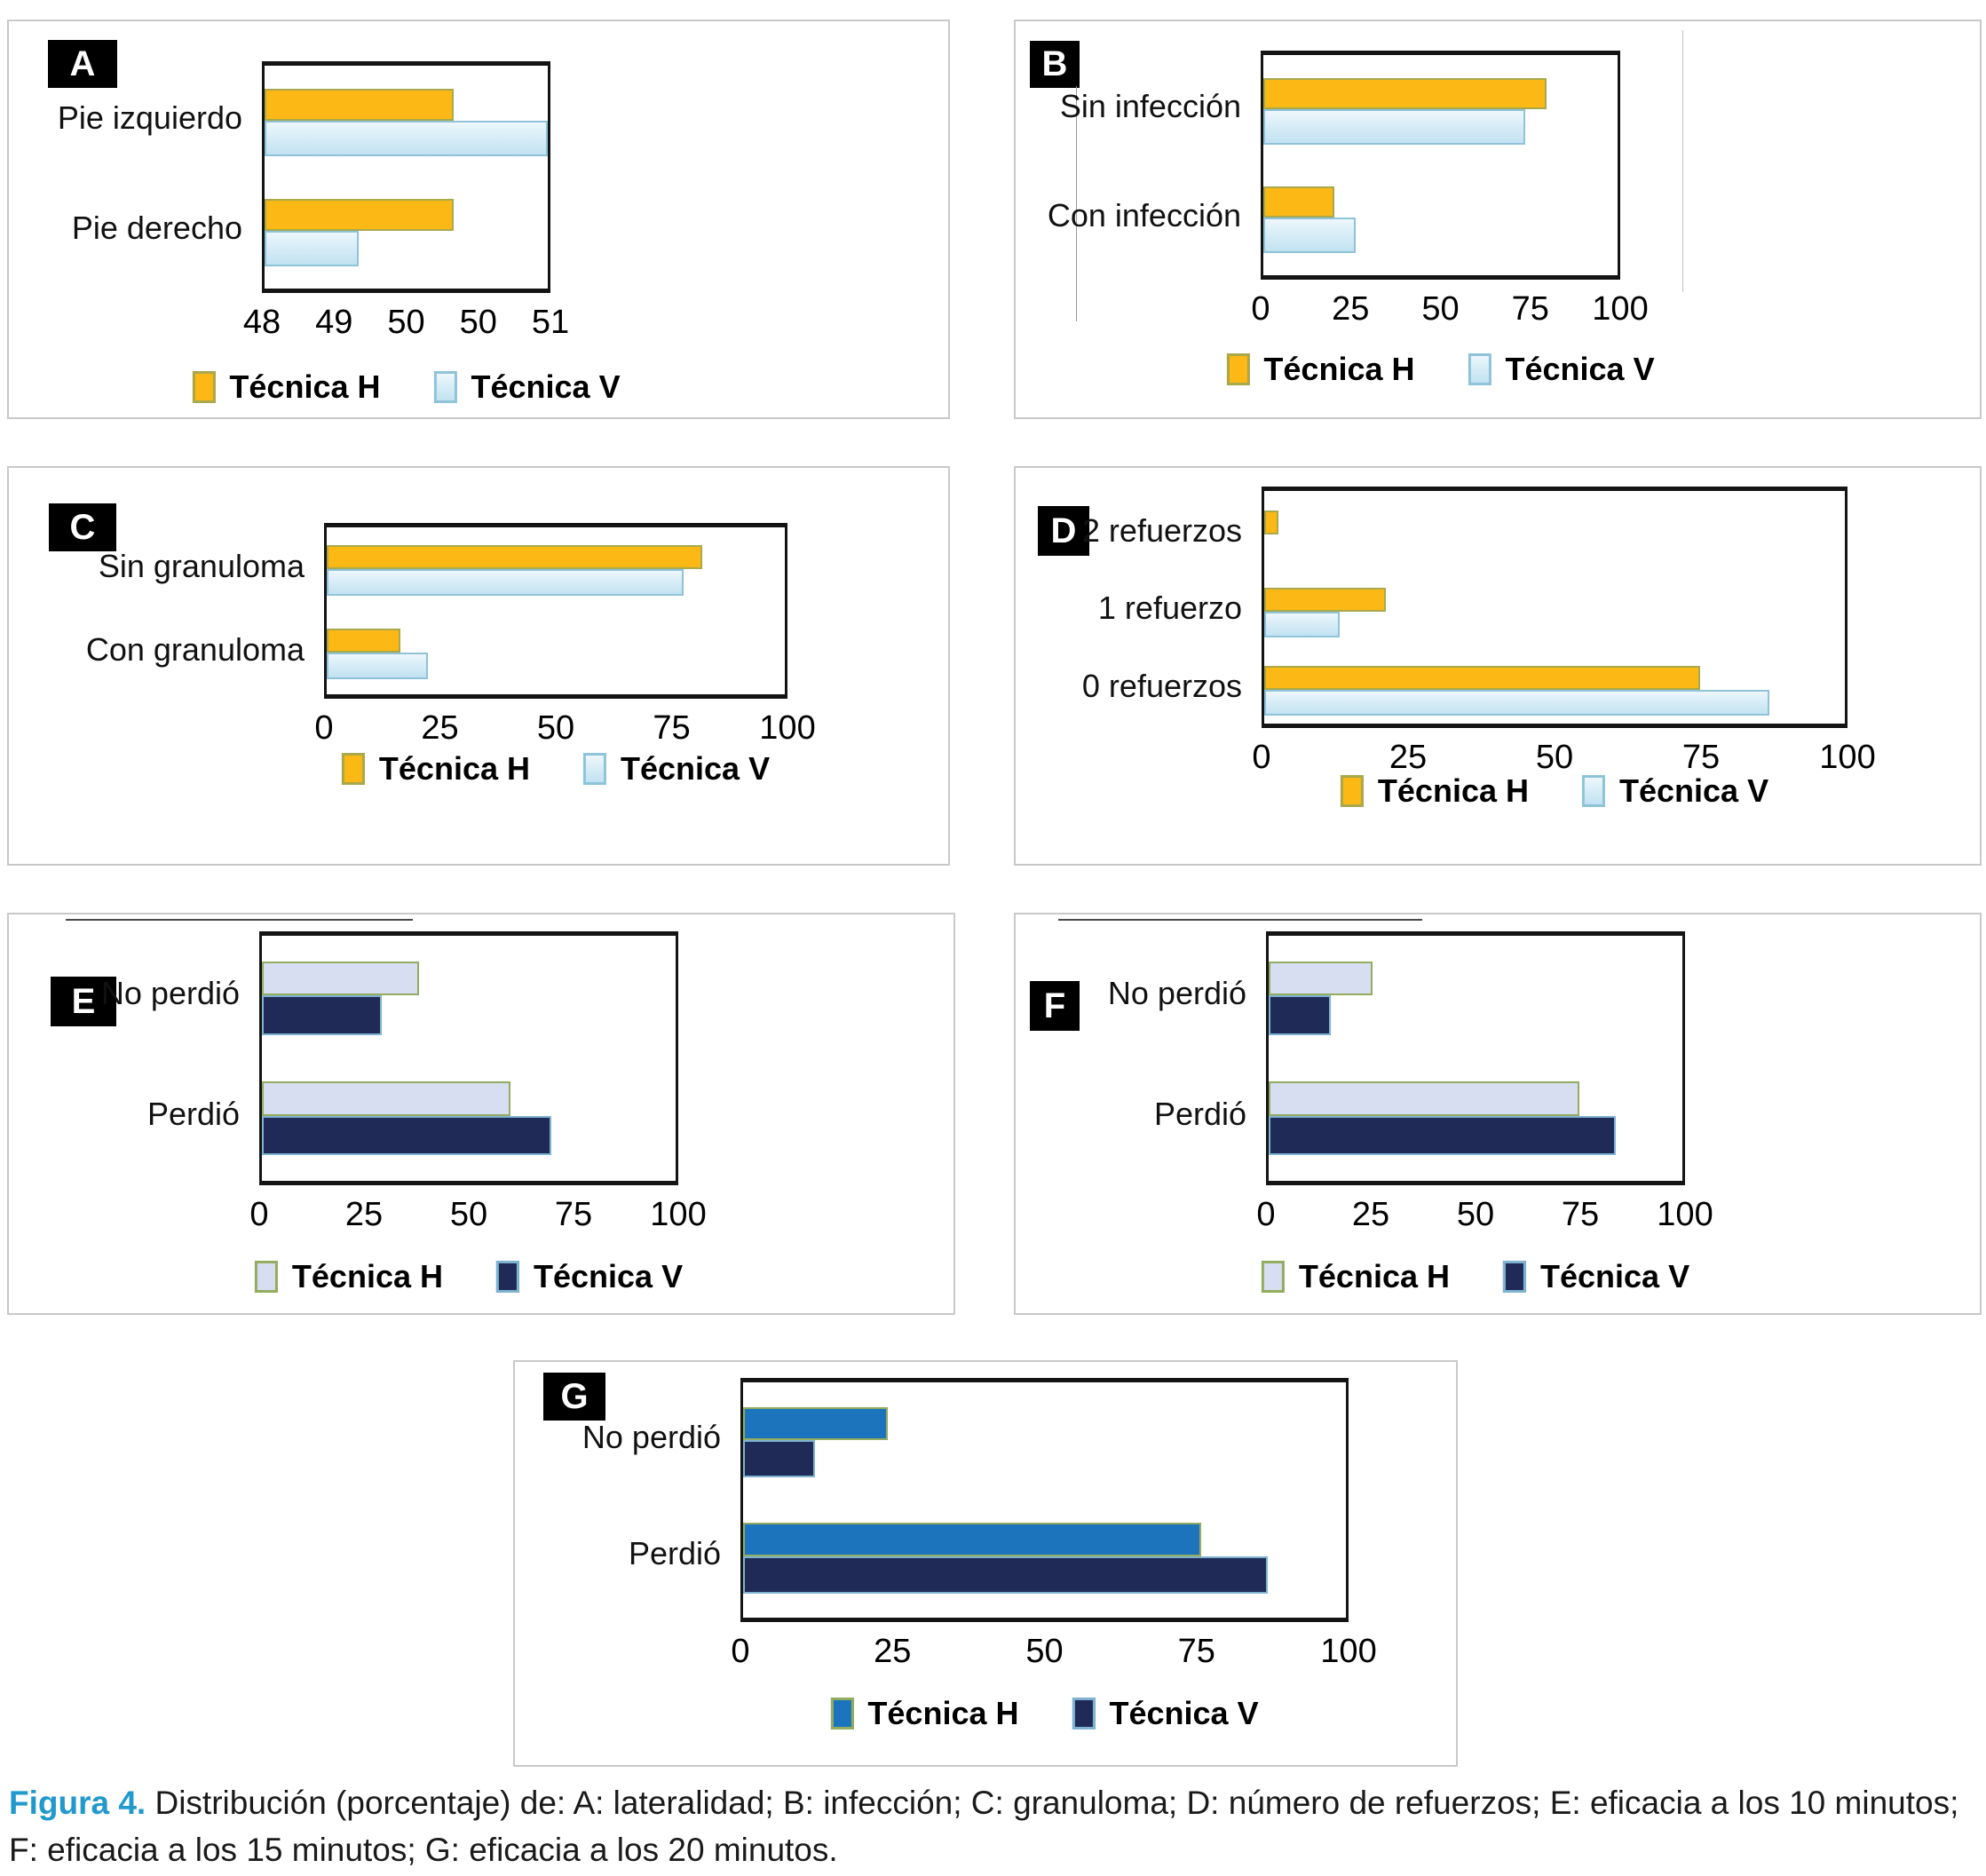 This screenshot has height=1876, width=1986. What do you see at coordinates (156, 227) in the screenshot?
I see `category-label: Pie derecho` at bounding box center [156, 227].